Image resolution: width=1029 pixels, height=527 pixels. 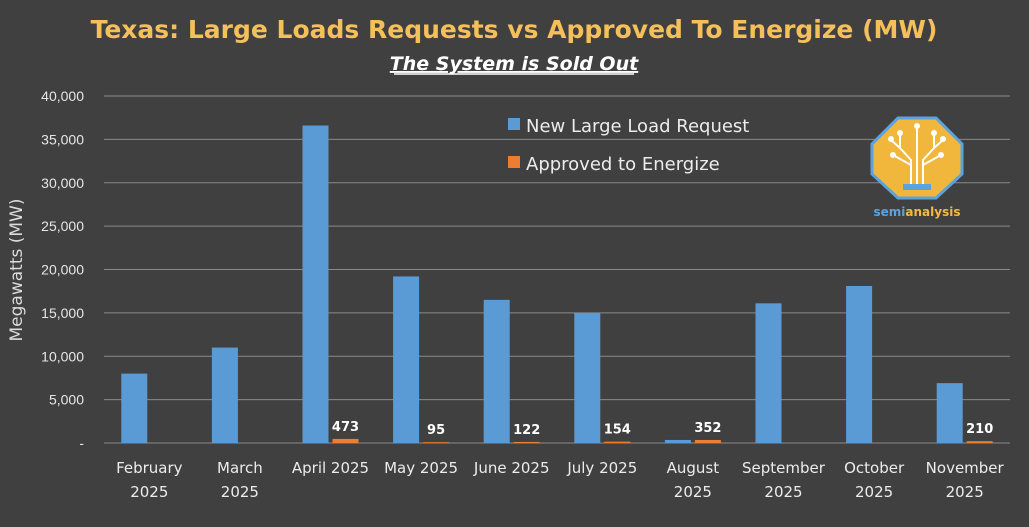 I want to click on legend-label-approved: Approved to Energize, so click(x=623, y=164).